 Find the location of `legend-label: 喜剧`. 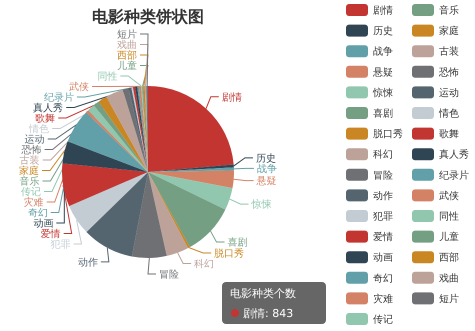

legend-label: 喜剧 is located at coordinates (383, 114).